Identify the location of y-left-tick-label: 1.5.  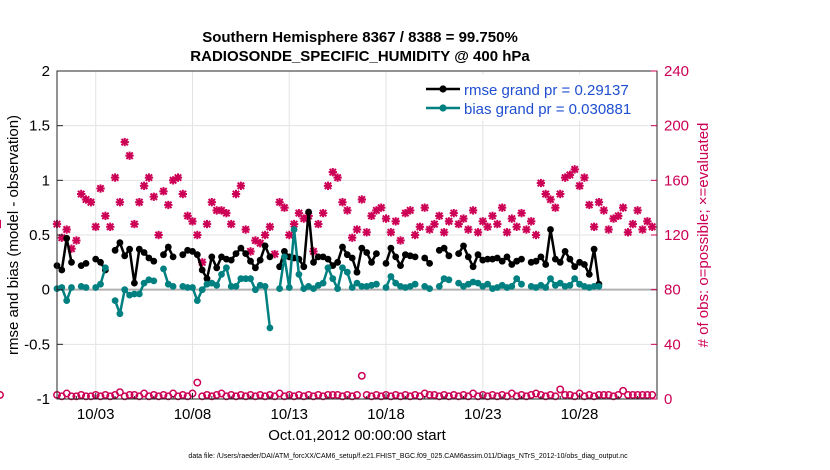
(39, 126).